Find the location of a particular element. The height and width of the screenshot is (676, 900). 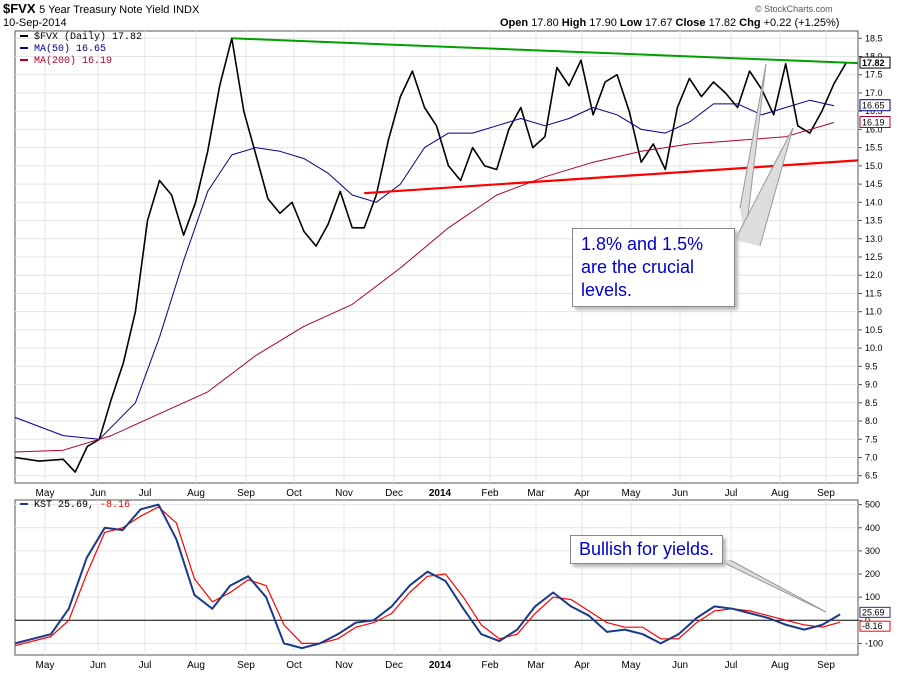

kst-x-tick-label: Feb is located at coordinates (490, 665).